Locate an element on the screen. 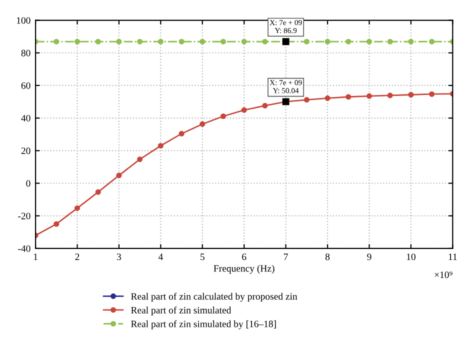  legend-label: Real part of zin simulated by [16–18] is located at coordinates (203, 325).